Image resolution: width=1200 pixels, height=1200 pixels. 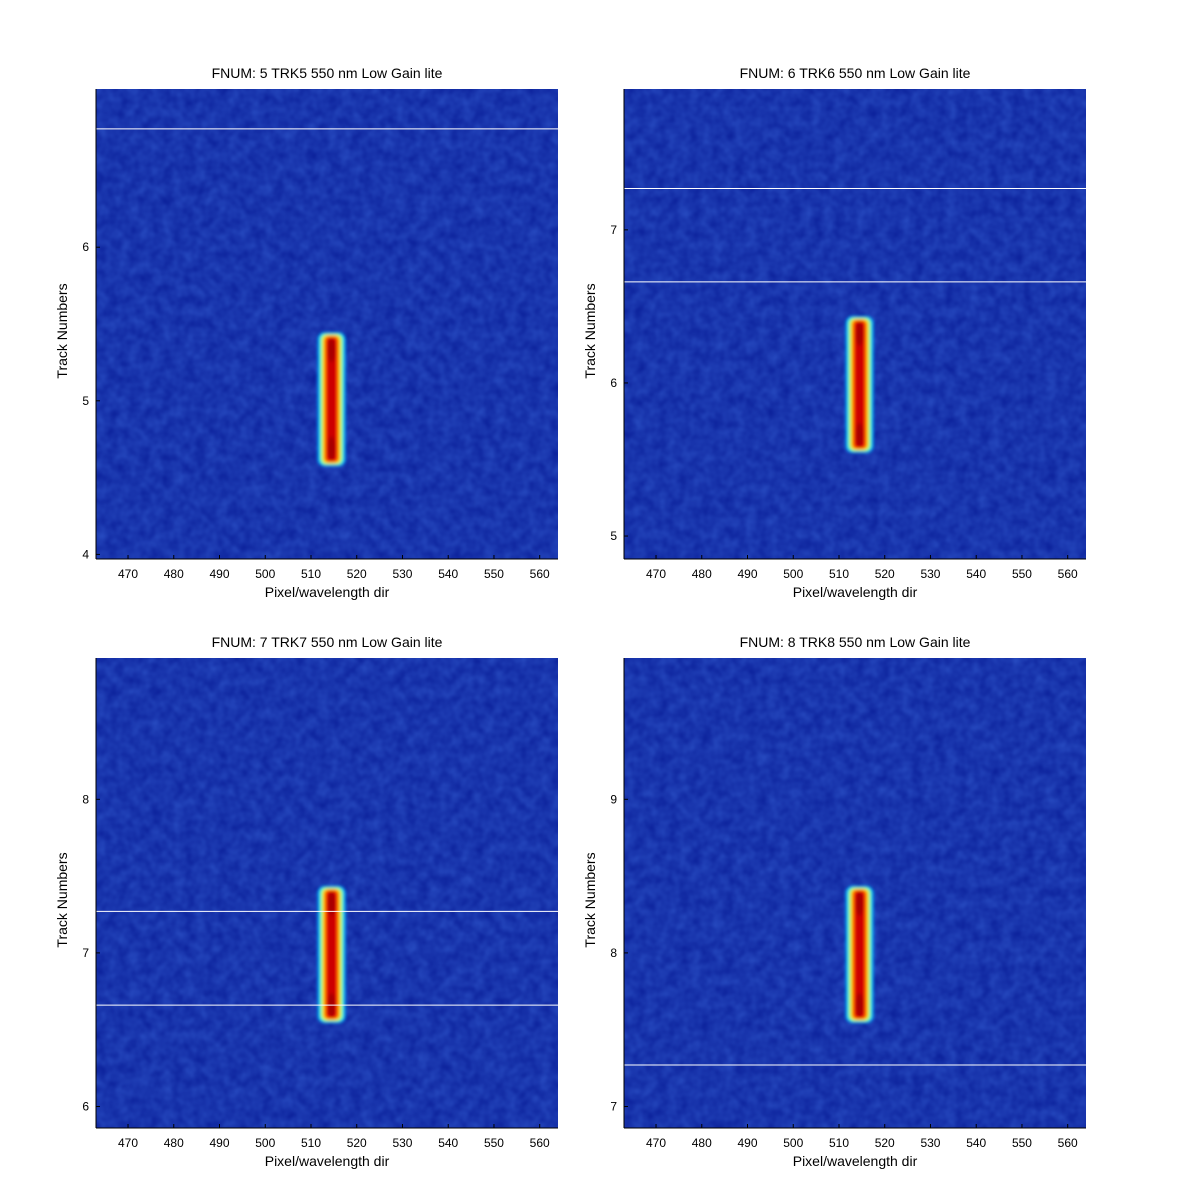 I want to click on y-tick-label: 4, so click(x=85, y=554).